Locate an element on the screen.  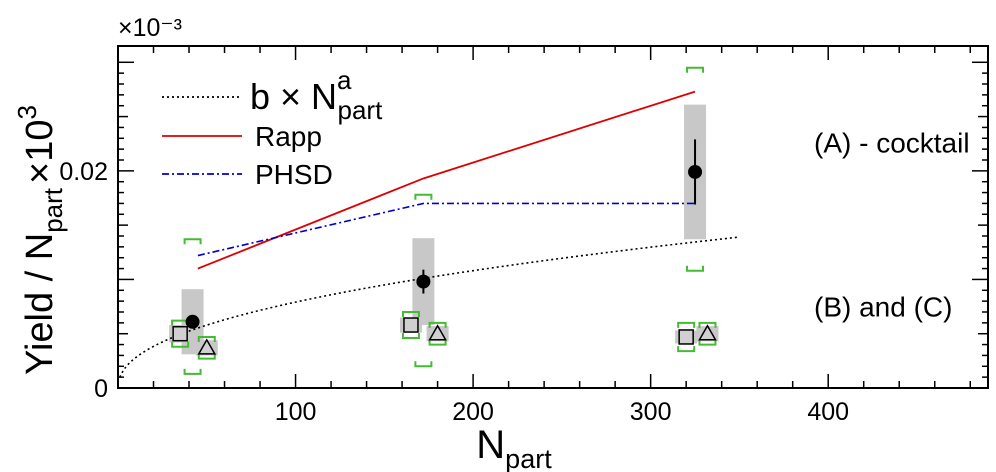
x-tick-label: 400 is located at coordinates (828, 412).